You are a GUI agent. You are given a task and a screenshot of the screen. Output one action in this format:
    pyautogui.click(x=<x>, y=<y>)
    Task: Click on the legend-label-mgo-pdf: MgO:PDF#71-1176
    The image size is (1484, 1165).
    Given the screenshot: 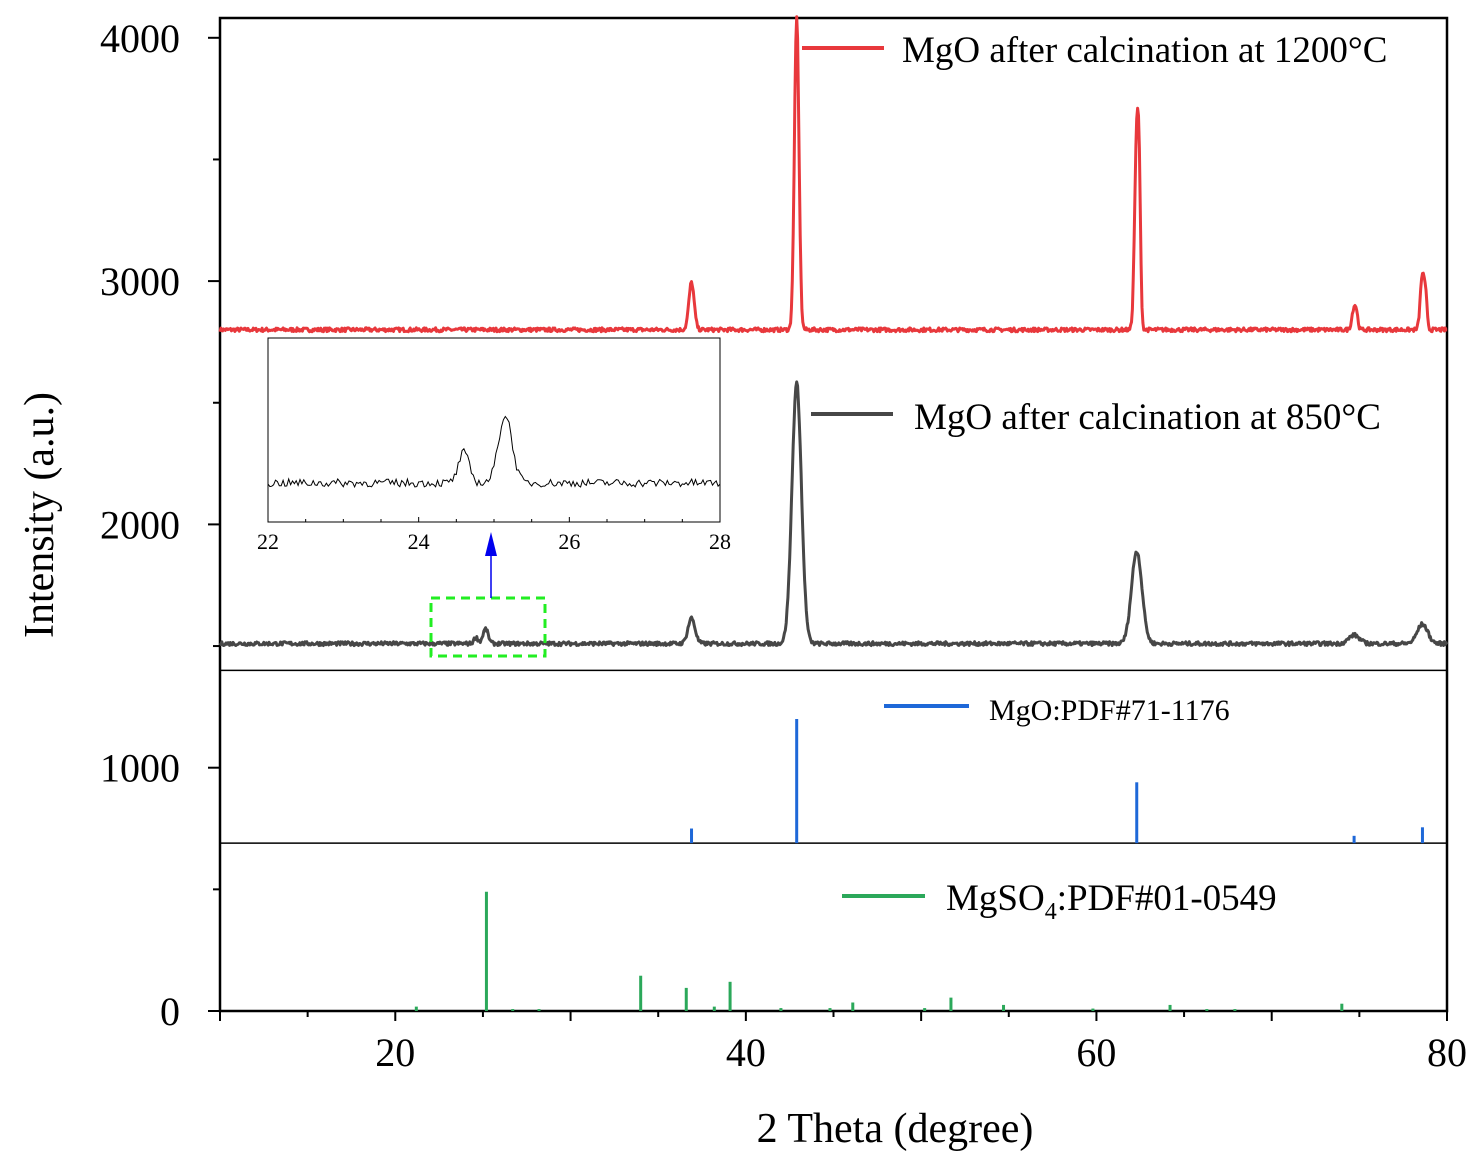 What is the action you would take?
    pyautogui.click(x=1109, y=710)
    